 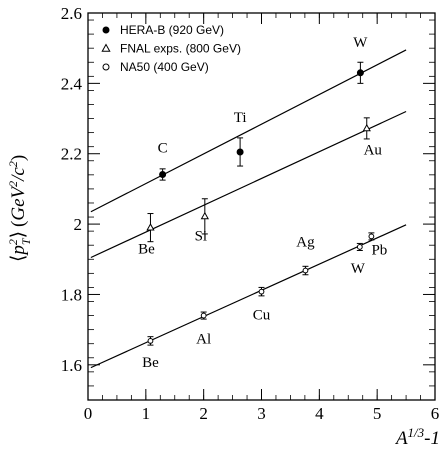 I want to click on y-tick-label: 2.4, so click(x=72, y=83).